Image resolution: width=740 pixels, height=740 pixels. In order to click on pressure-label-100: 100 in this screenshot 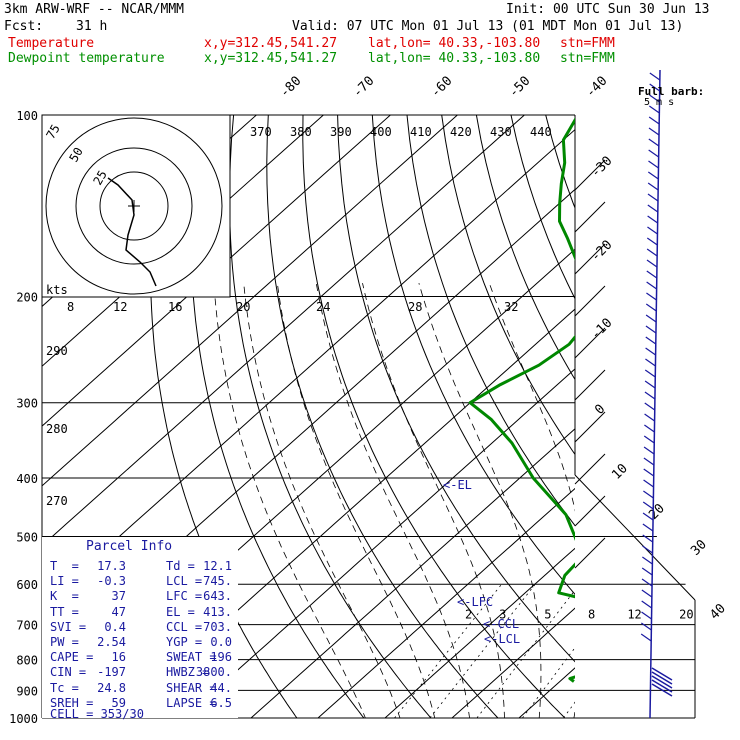, I will do `click(27, 116)`.